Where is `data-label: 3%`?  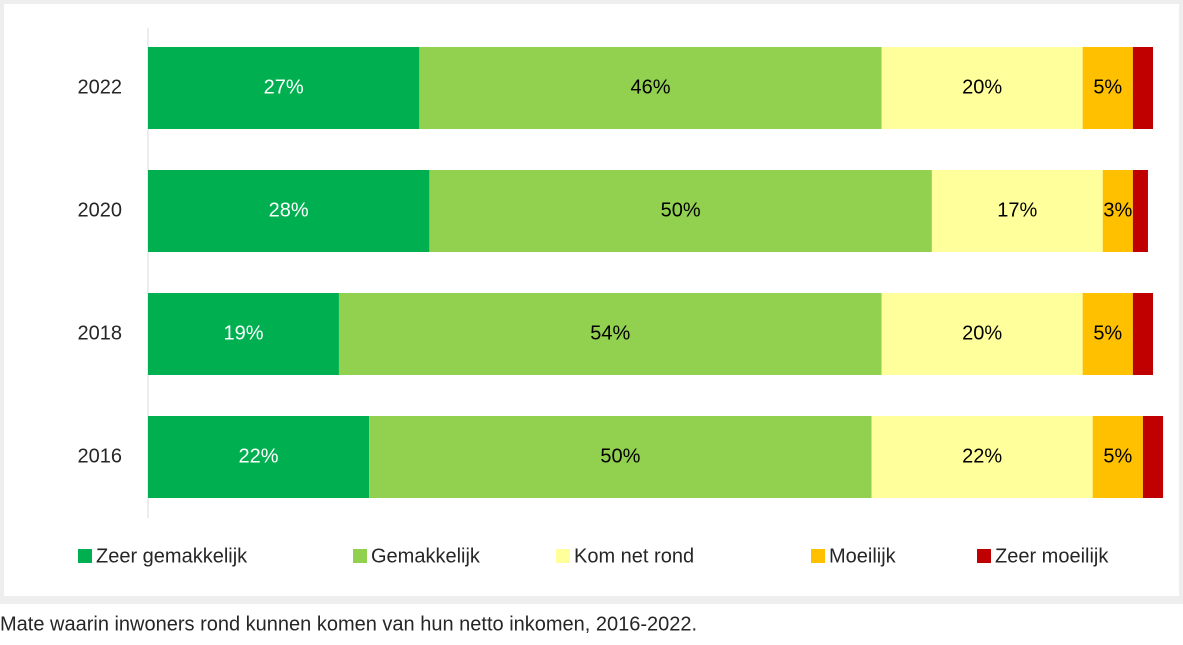 data-label: 3% is located at coordinates (1117, 210).